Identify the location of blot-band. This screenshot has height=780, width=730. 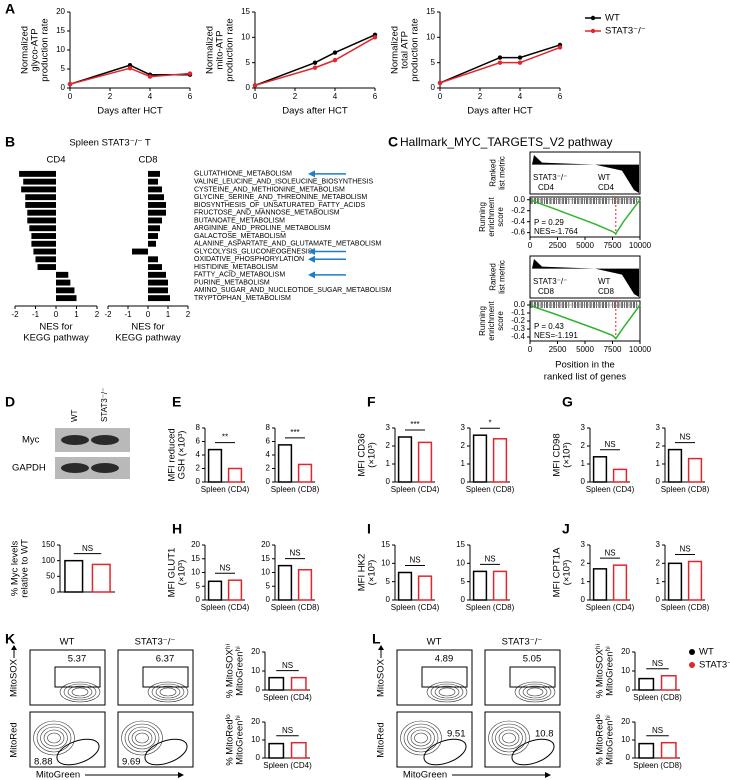
(105, 440).